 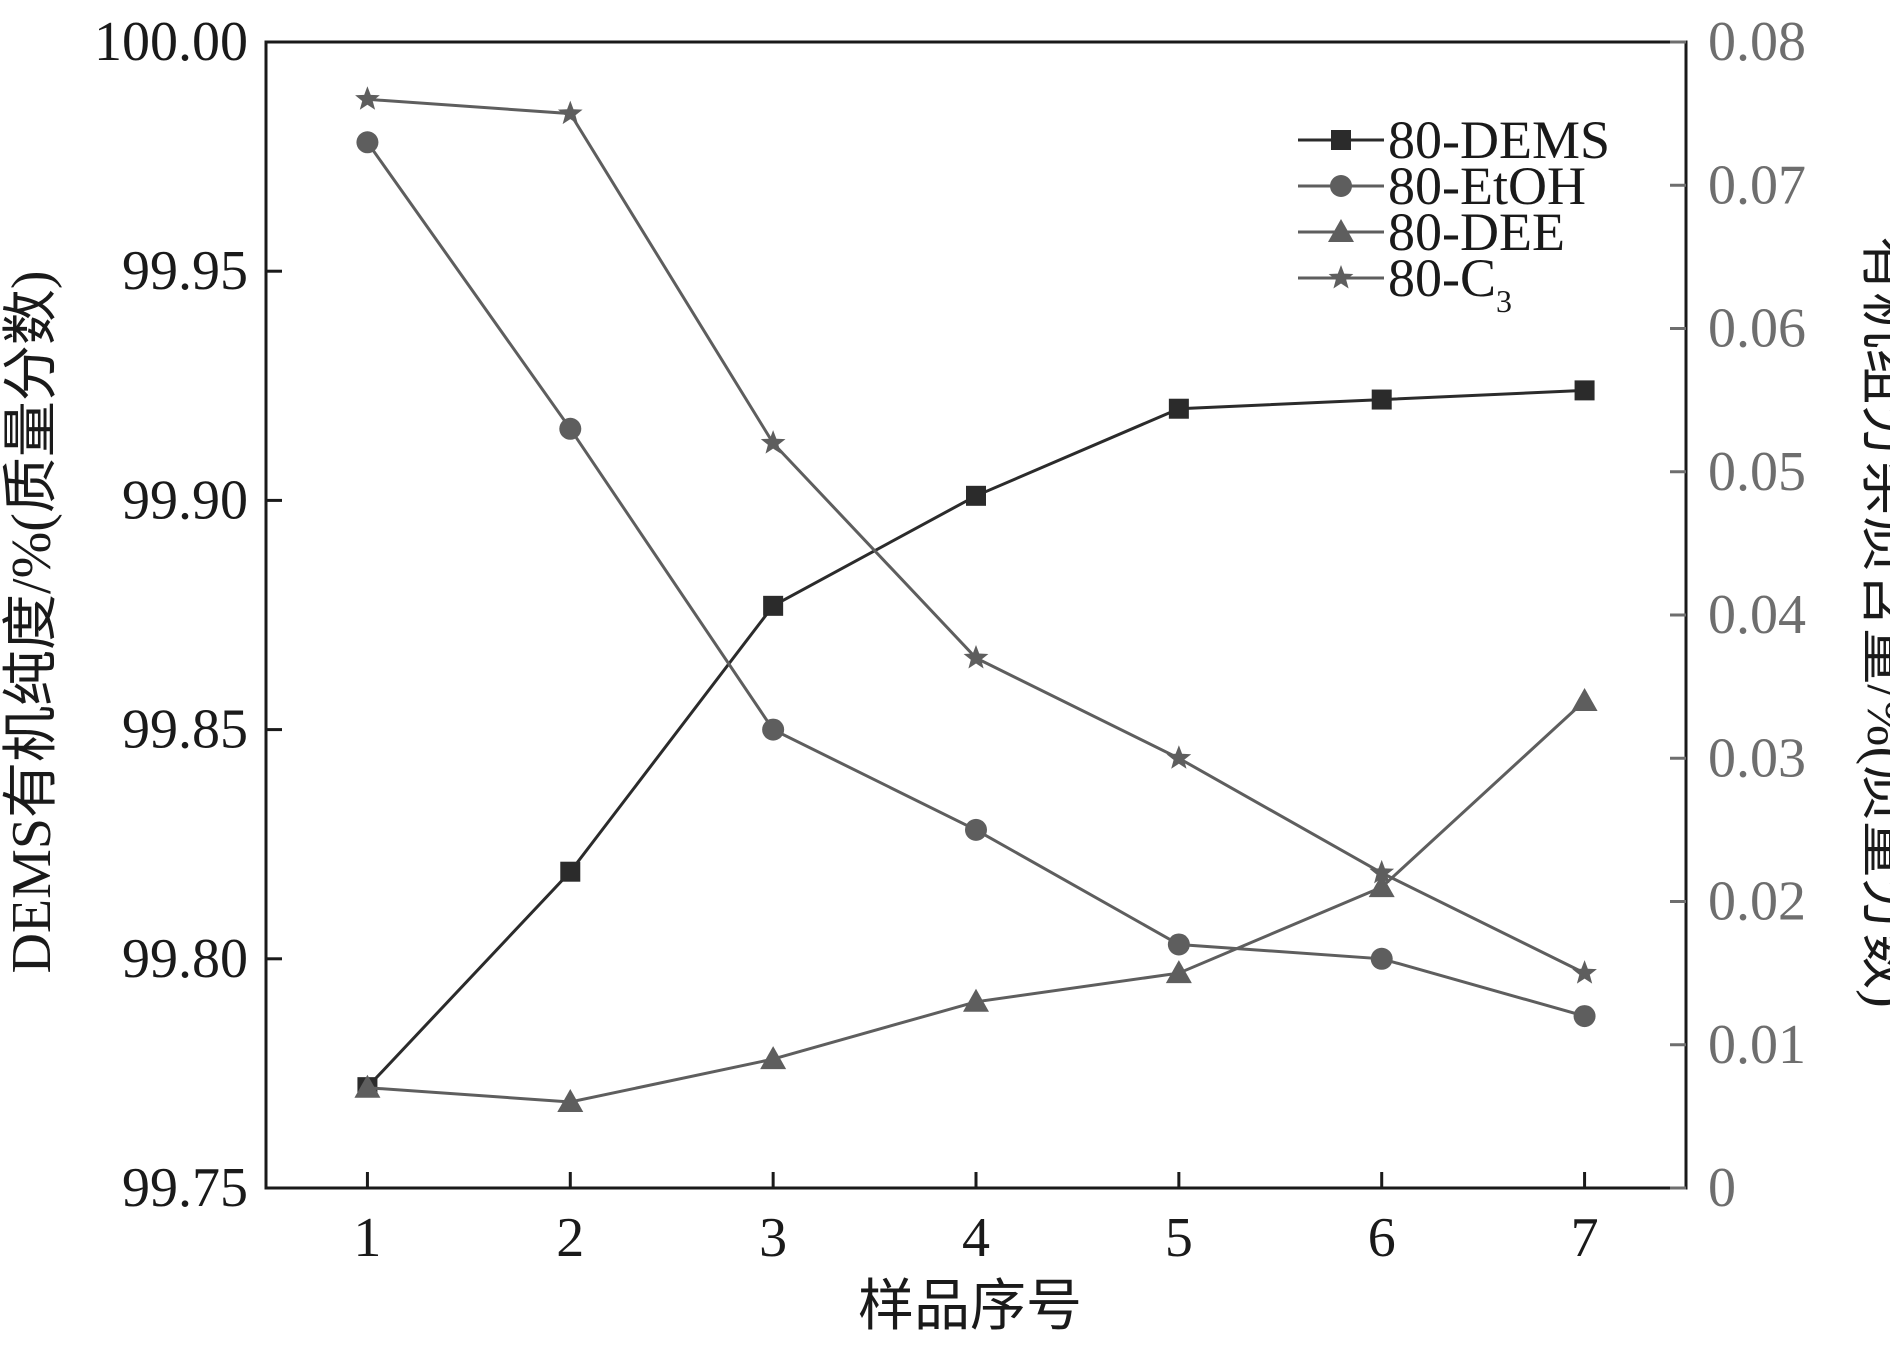 What do you see at coordinates (1757, 472) in the screenshot?
I see `y-right-tick-label: 0.05` at bounding box center [1757, 472].